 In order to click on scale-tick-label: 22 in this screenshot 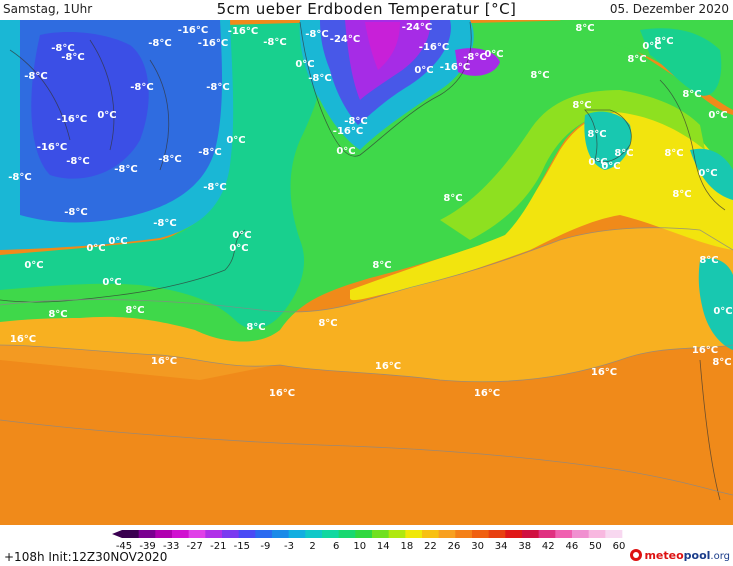, I will do `click(430, 545)`.